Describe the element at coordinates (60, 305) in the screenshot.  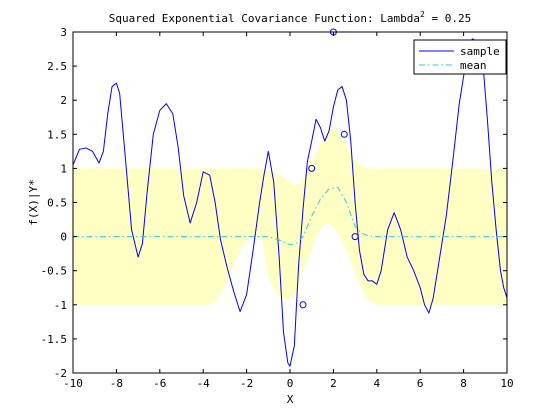
I see `y-tick-label: -1` at that location.